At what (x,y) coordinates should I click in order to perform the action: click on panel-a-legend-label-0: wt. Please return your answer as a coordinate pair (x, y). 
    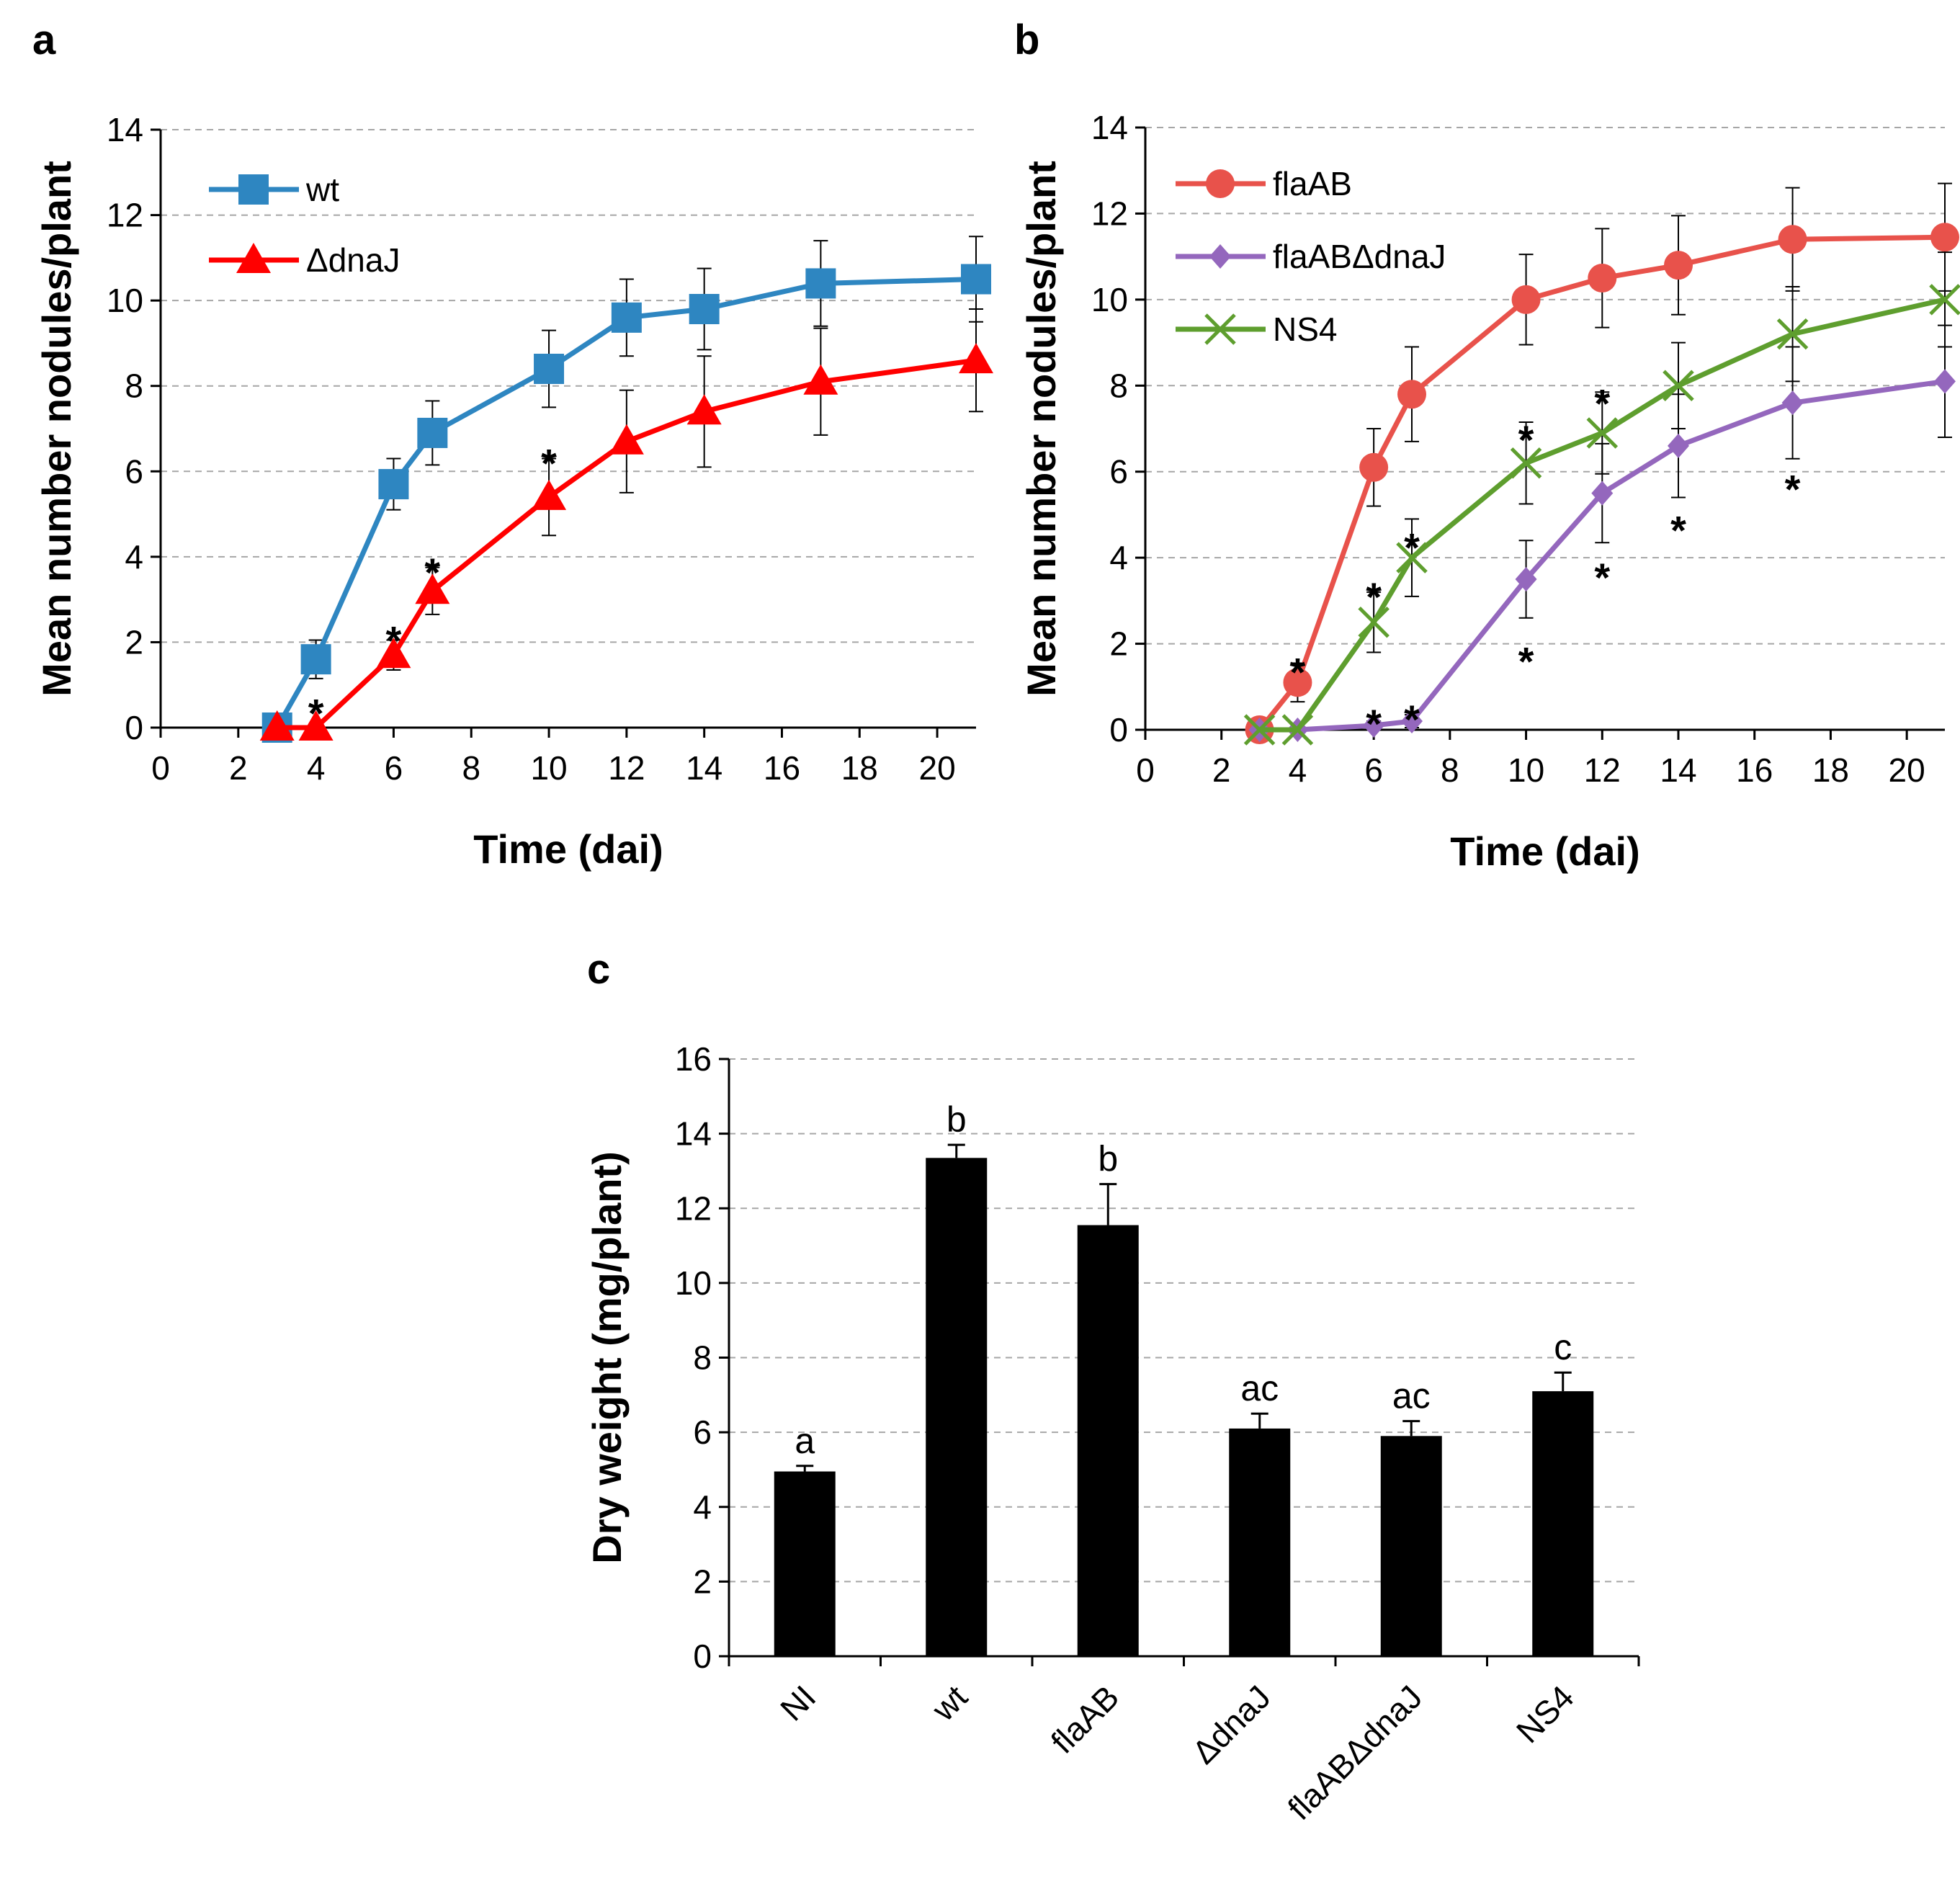
    Looking at the image, I should click on (322, 189).